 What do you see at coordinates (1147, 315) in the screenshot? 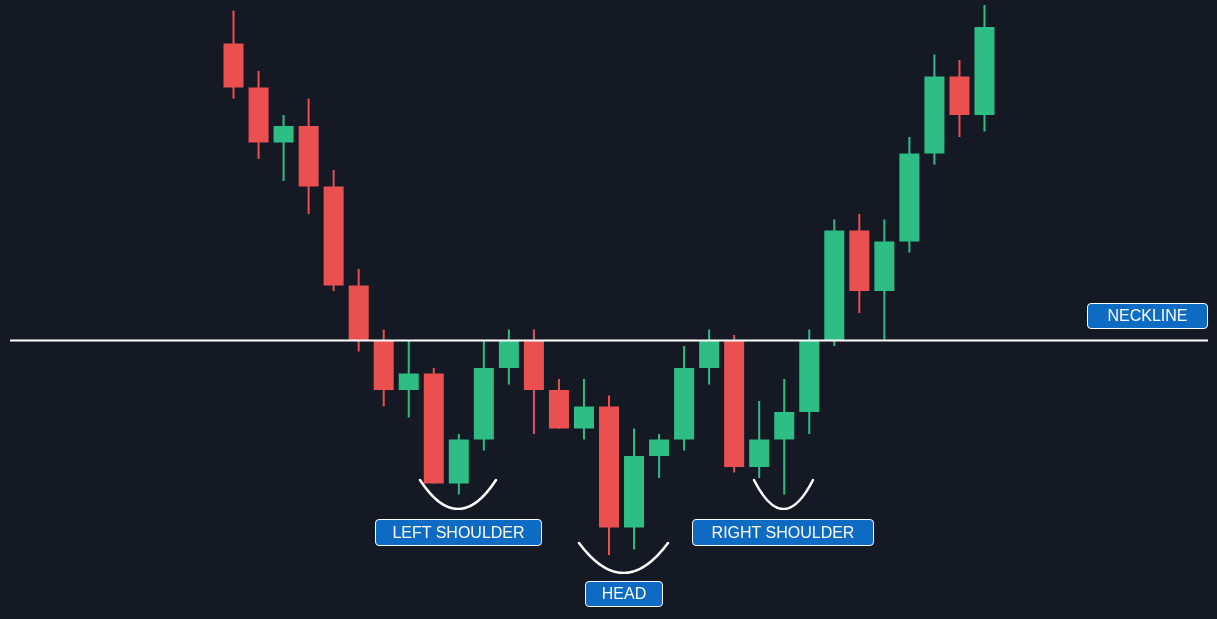
I see `ref-line-label: NECKLINE` at bounding box center [1147, 315].